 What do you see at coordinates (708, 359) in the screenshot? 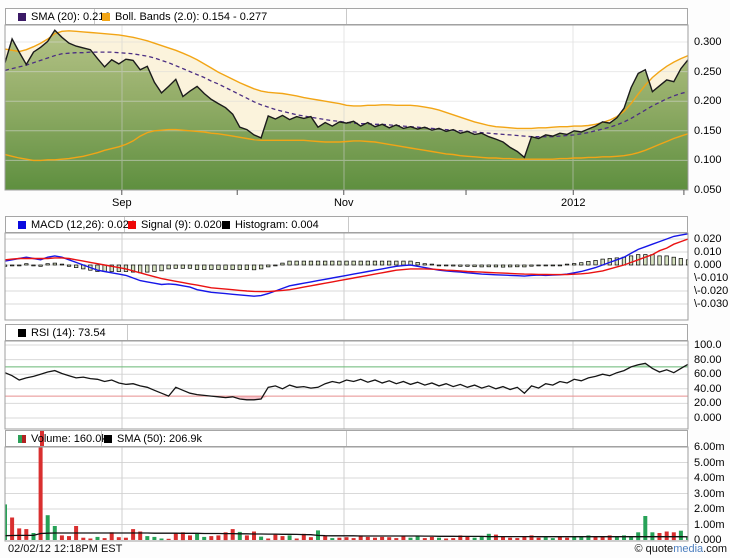
I see `rsi-ytick-label: 80.00` at bounding box center [708, 359].